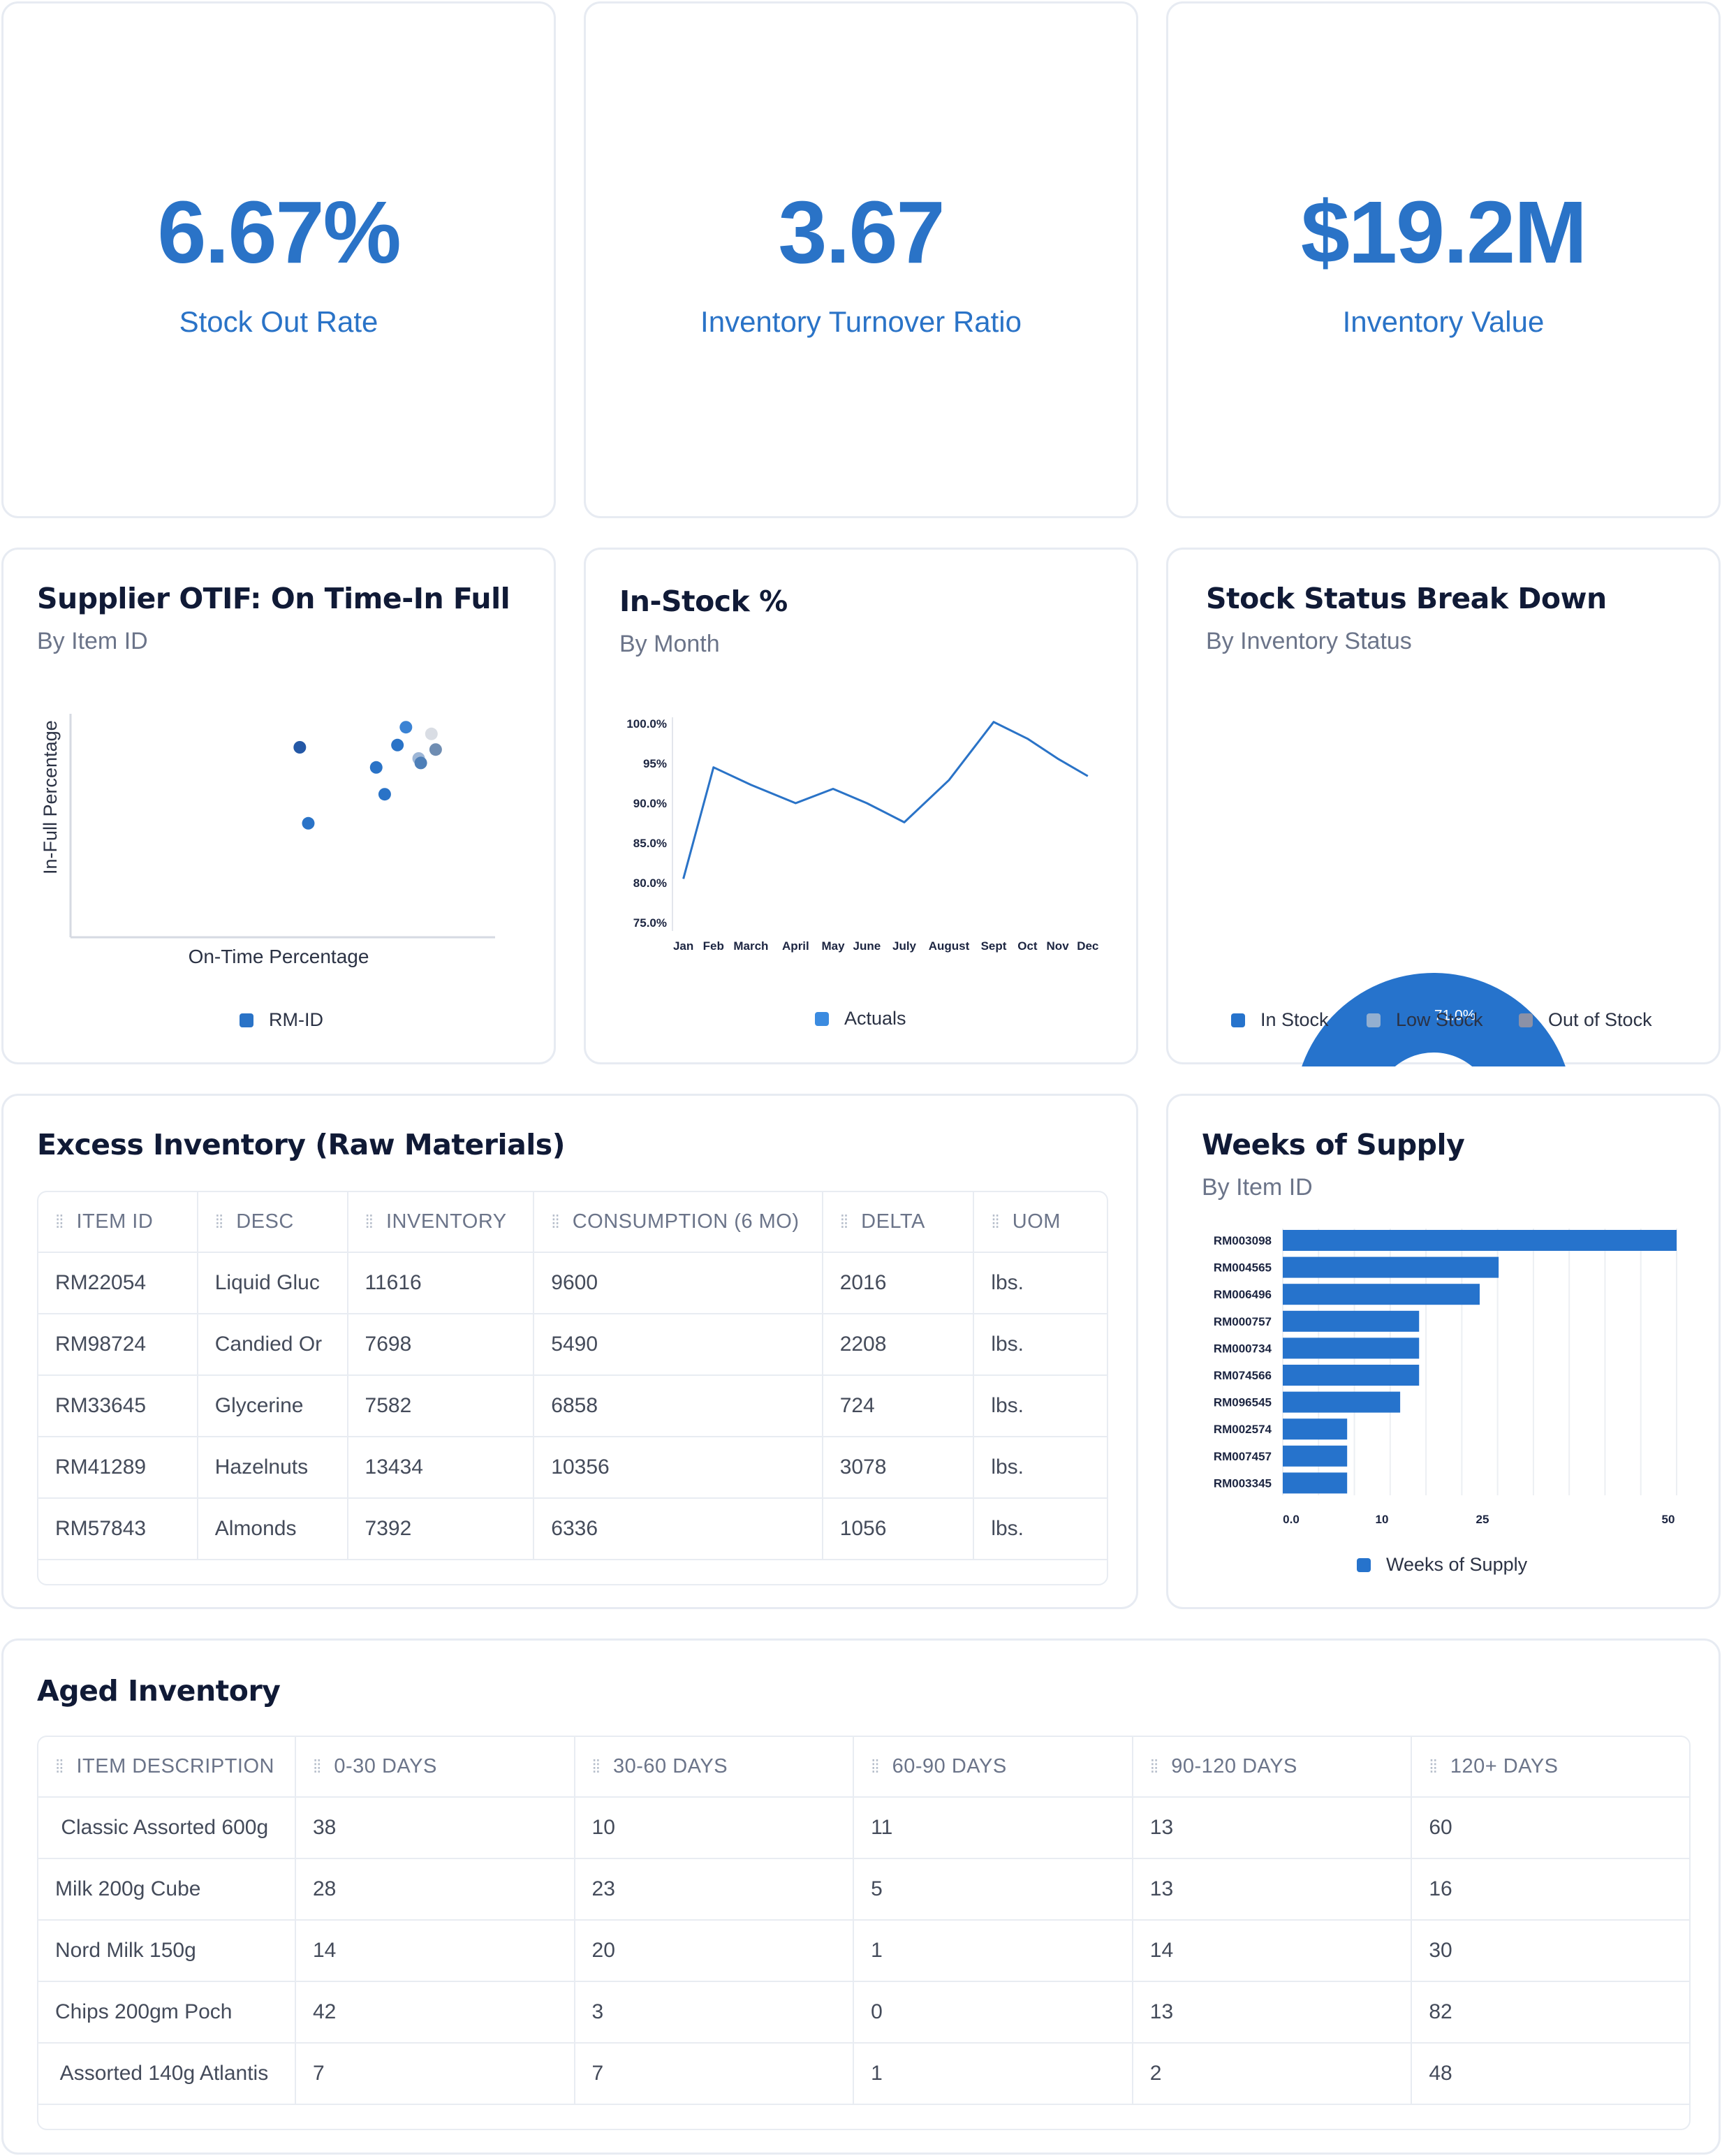 Image resolution: width=1722 pixels, height=2156 pixels. What do you see at coordinates (678, 1222) in the screenshot?
I see `column-header: ⁞⁞ CONSUMPTION (6 MO)` at bounding box center [678, 1222].